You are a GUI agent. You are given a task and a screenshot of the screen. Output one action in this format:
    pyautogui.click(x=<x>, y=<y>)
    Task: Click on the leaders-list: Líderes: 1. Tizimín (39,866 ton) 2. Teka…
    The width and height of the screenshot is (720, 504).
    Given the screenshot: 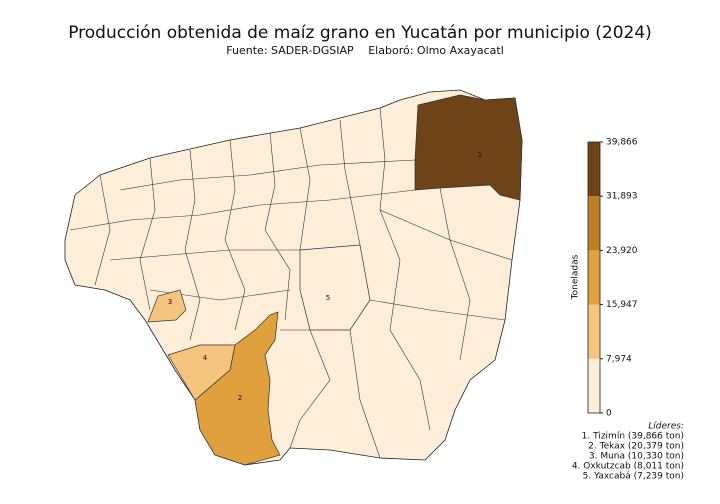 What is the action you would take?
    pyautogui.click(x=628, y=452)
    